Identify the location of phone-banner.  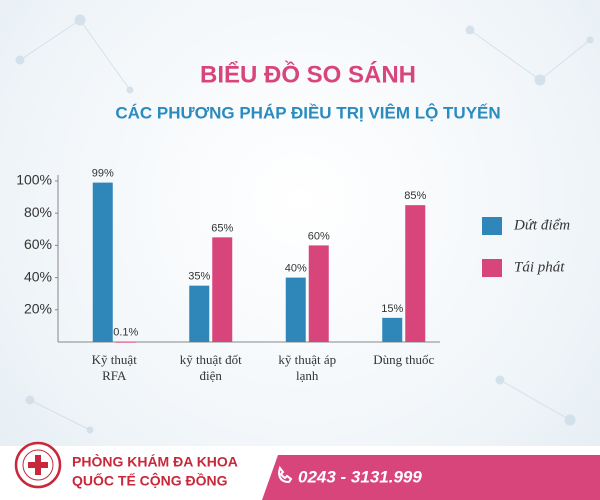
(431, 477).